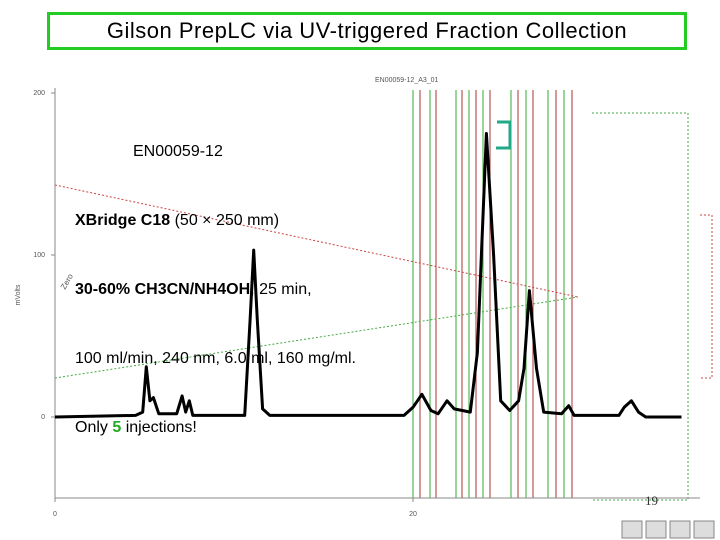  What do you see at coordinates (94, 427) in the screenshot?
I see `note-text: Only` at bounding box center [94, 427].